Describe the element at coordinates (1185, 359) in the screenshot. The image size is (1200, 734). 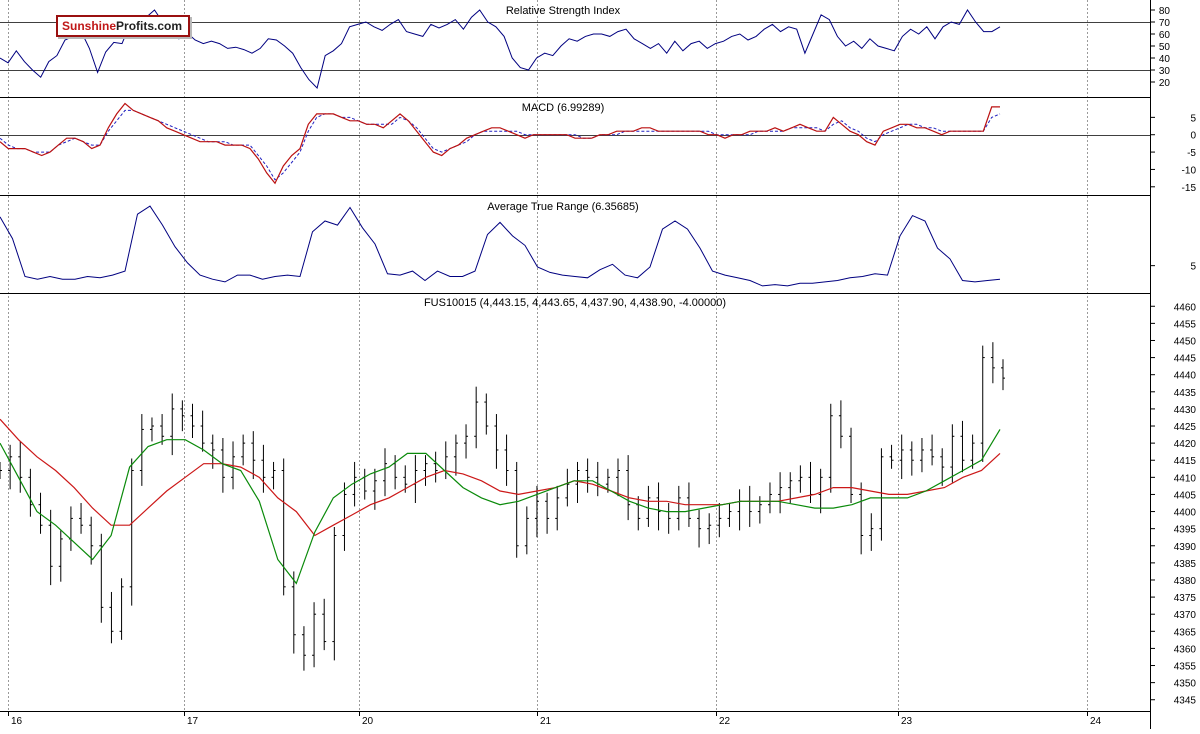
I see `price-tick-label: 4445` at that location.